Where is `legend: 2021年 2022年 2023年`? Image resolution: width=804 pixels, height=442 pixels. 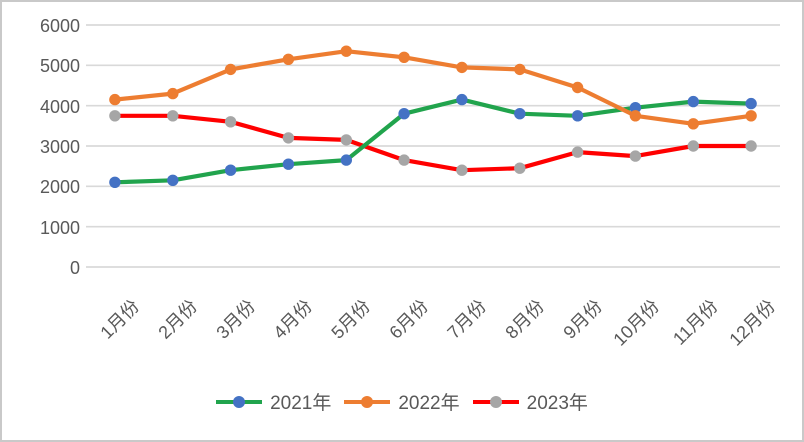
legend: 2021年 2022年 2023年 is located at coordinates (402, 401).